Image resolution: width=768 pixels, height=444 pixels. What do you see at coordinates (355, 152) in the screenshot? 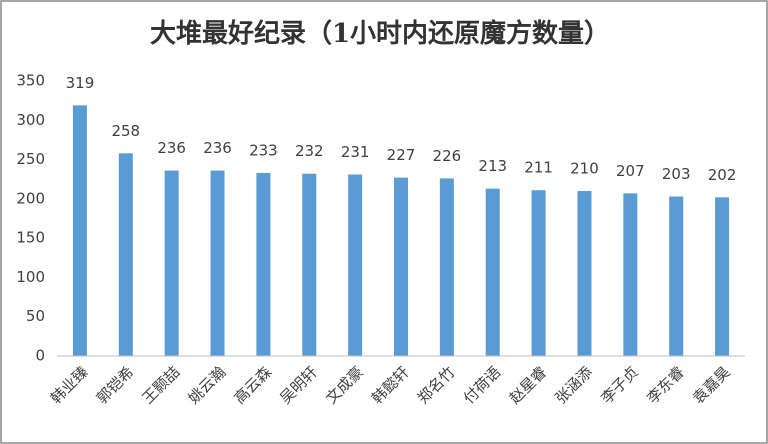
I see `data-label: 231` at bounding box center [355, 152].